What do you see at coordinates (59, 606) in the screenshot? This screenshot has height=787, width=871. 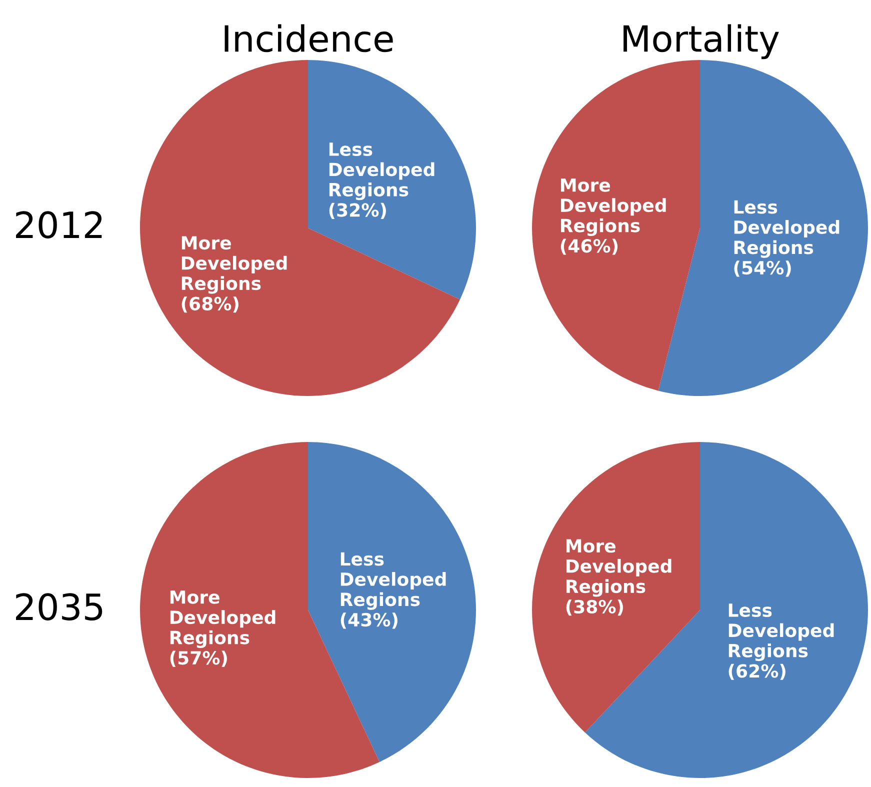 I see `text: 2035` at bounding box center [59, 606].